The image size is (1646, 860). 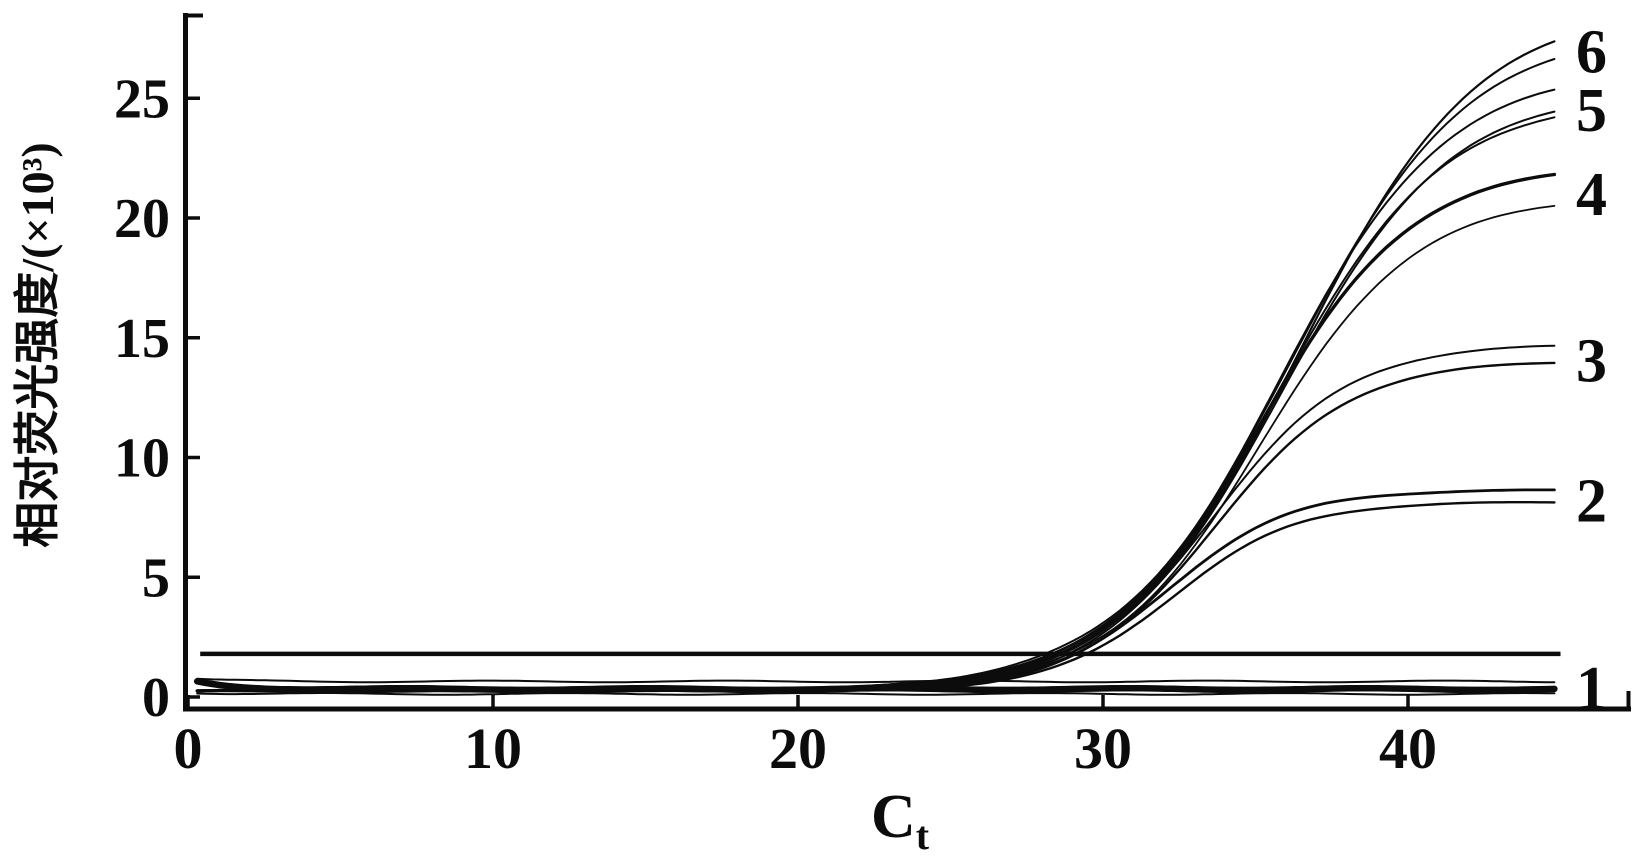 I want to click on curve-label-4: 4, so click(x=1591, y=195).